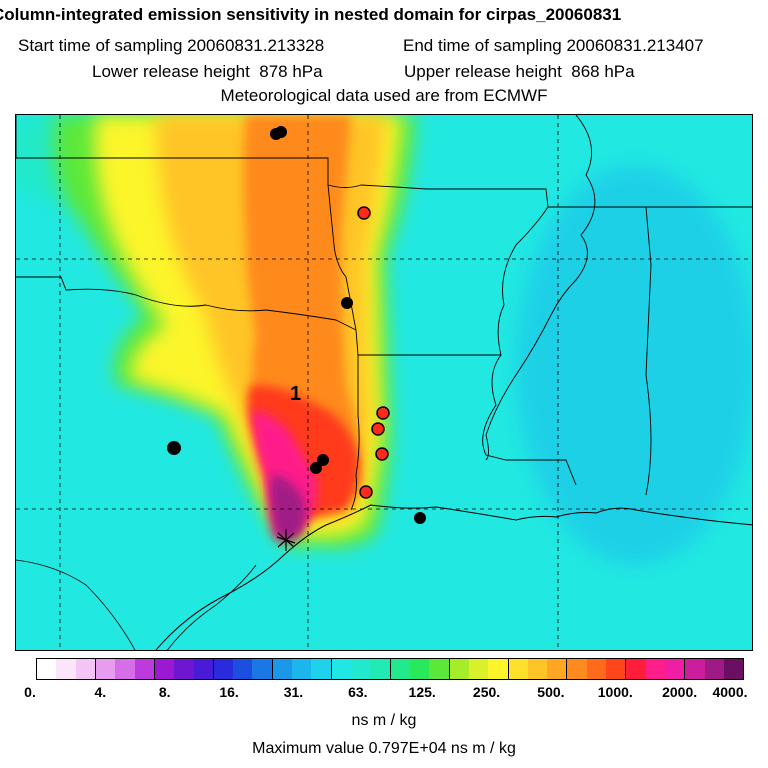 The image size is (768, 768). What do you see at coordinates (171, 45) in the screenshot?
I see `start-time: Start time of sampling 20060831.213328` at bounding box center [171, 45].